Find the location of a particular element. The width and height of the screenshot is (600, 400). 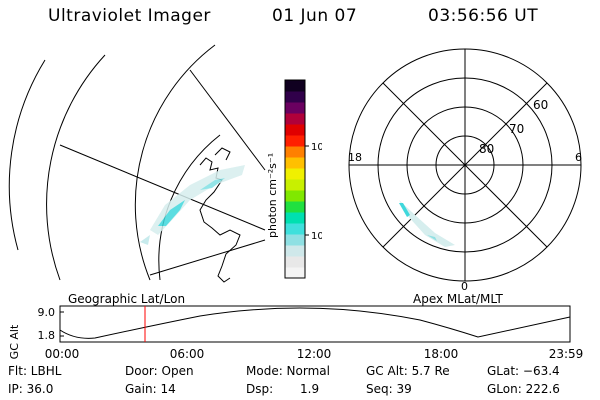

info-gc-alt: GC Alt: 5.7 Re is located at coordinates (408, 371).